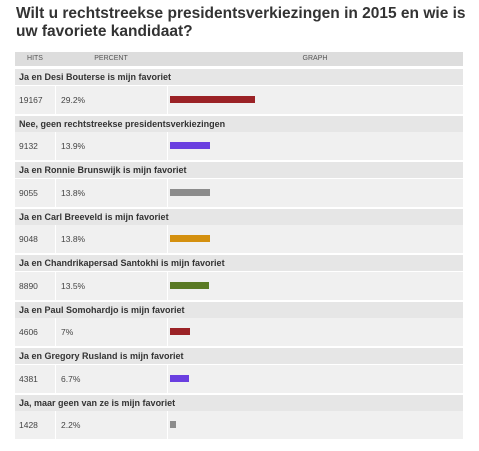 The width and height of the screenshot is (479, 451). Describe the element at coordinates (239, 192) in the screenshot. I see `option-result-row: 9055 13.8%` at that location.